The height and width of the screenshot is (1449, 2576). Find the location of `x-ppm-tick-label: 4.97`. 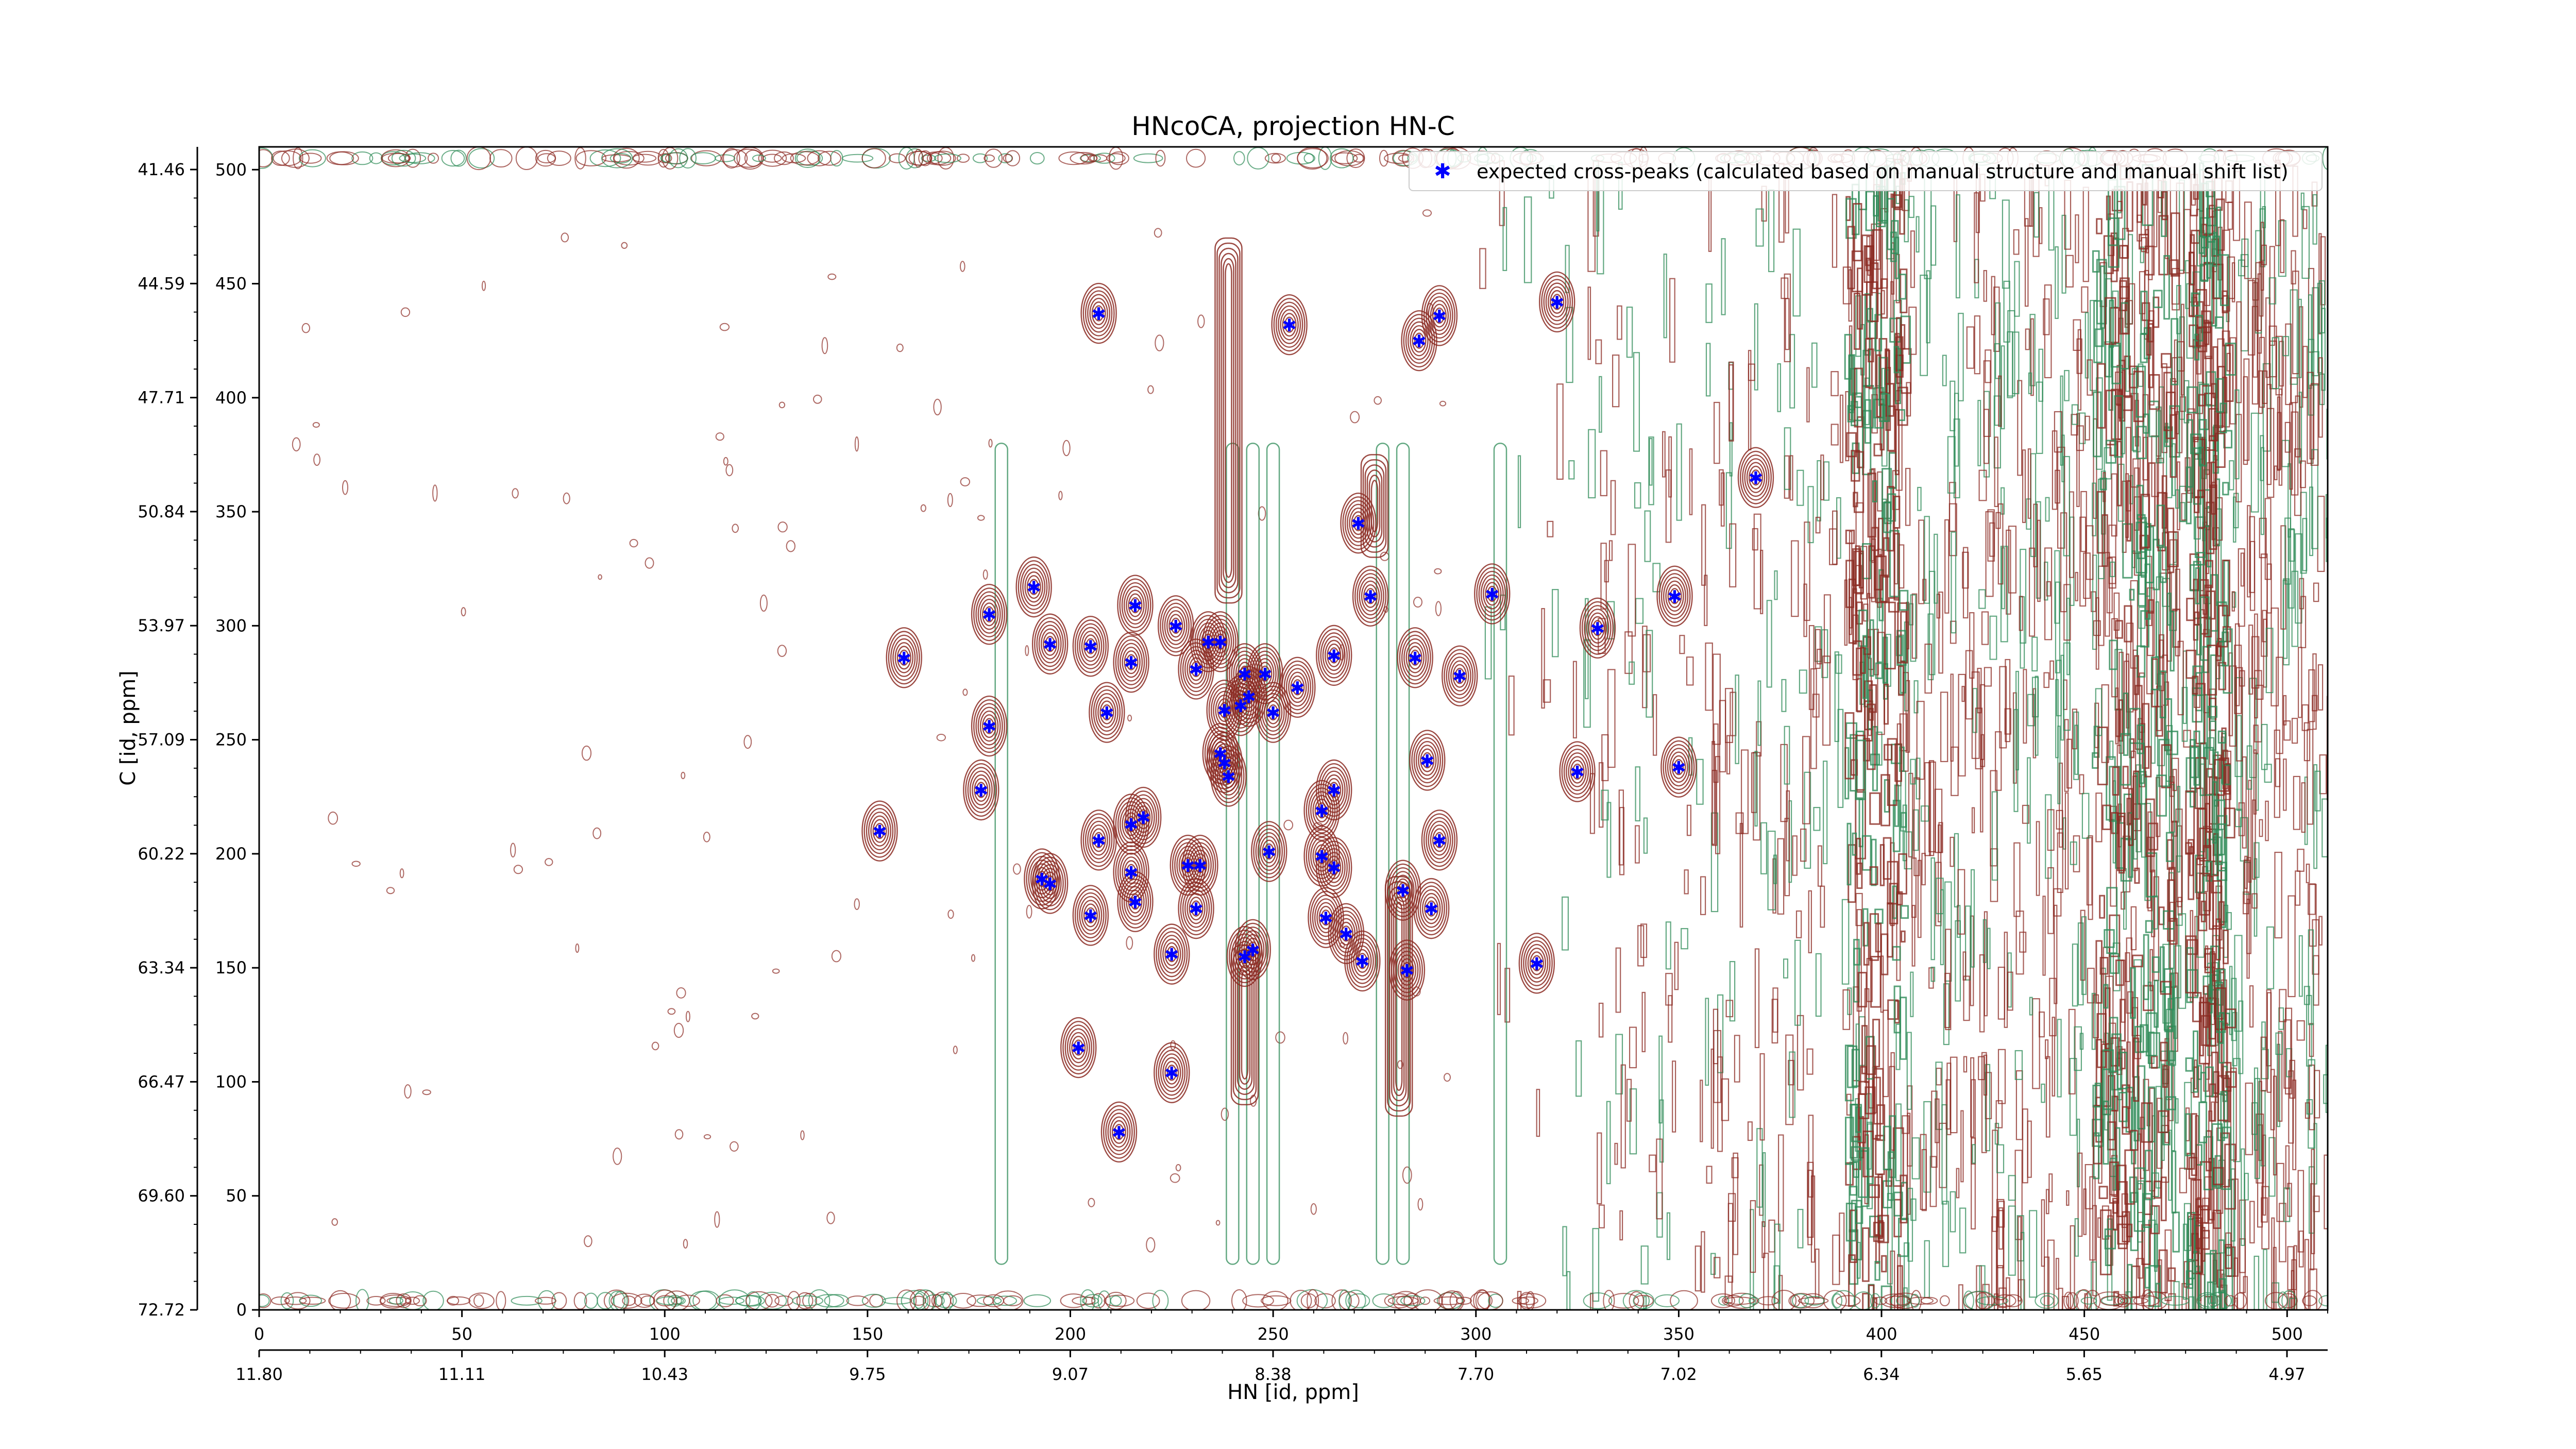

x-ppm-tick-label: 4.97 is located at coordinates (2286, 1374).